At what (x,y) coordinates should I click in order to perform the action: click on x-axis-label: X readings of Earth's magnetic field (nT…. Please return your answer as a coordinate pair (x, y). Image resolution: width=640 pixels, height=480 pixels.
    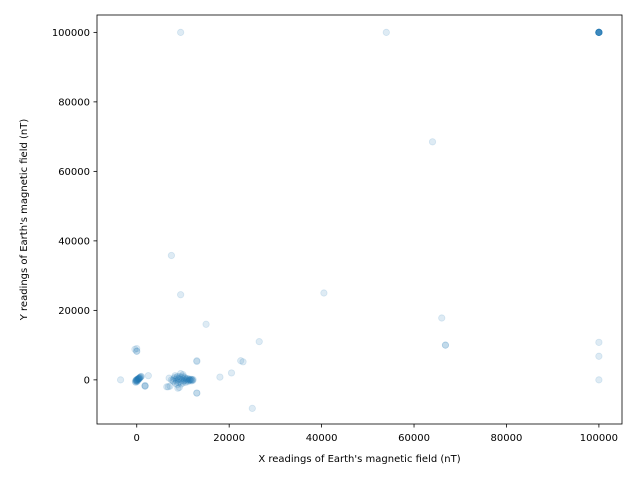
    Looking at the image, I should click on (359, 459).